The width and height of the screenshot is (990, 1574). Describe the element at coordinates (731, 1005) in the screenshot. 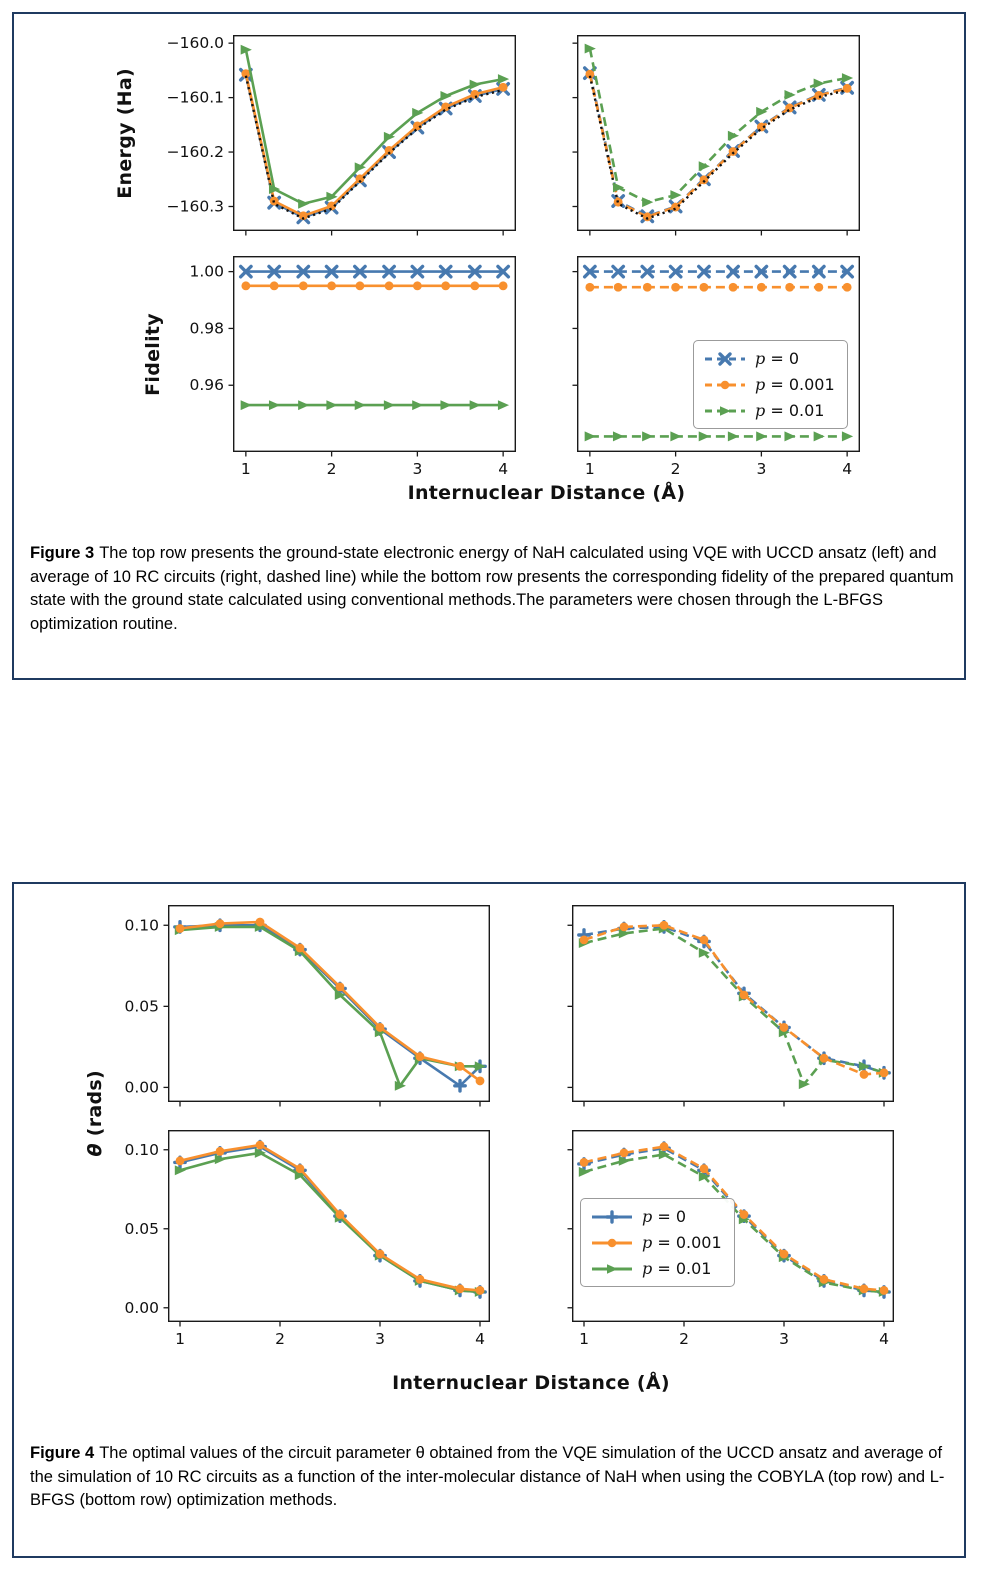

I see `chart-theta-cobyla-rc` at that location.